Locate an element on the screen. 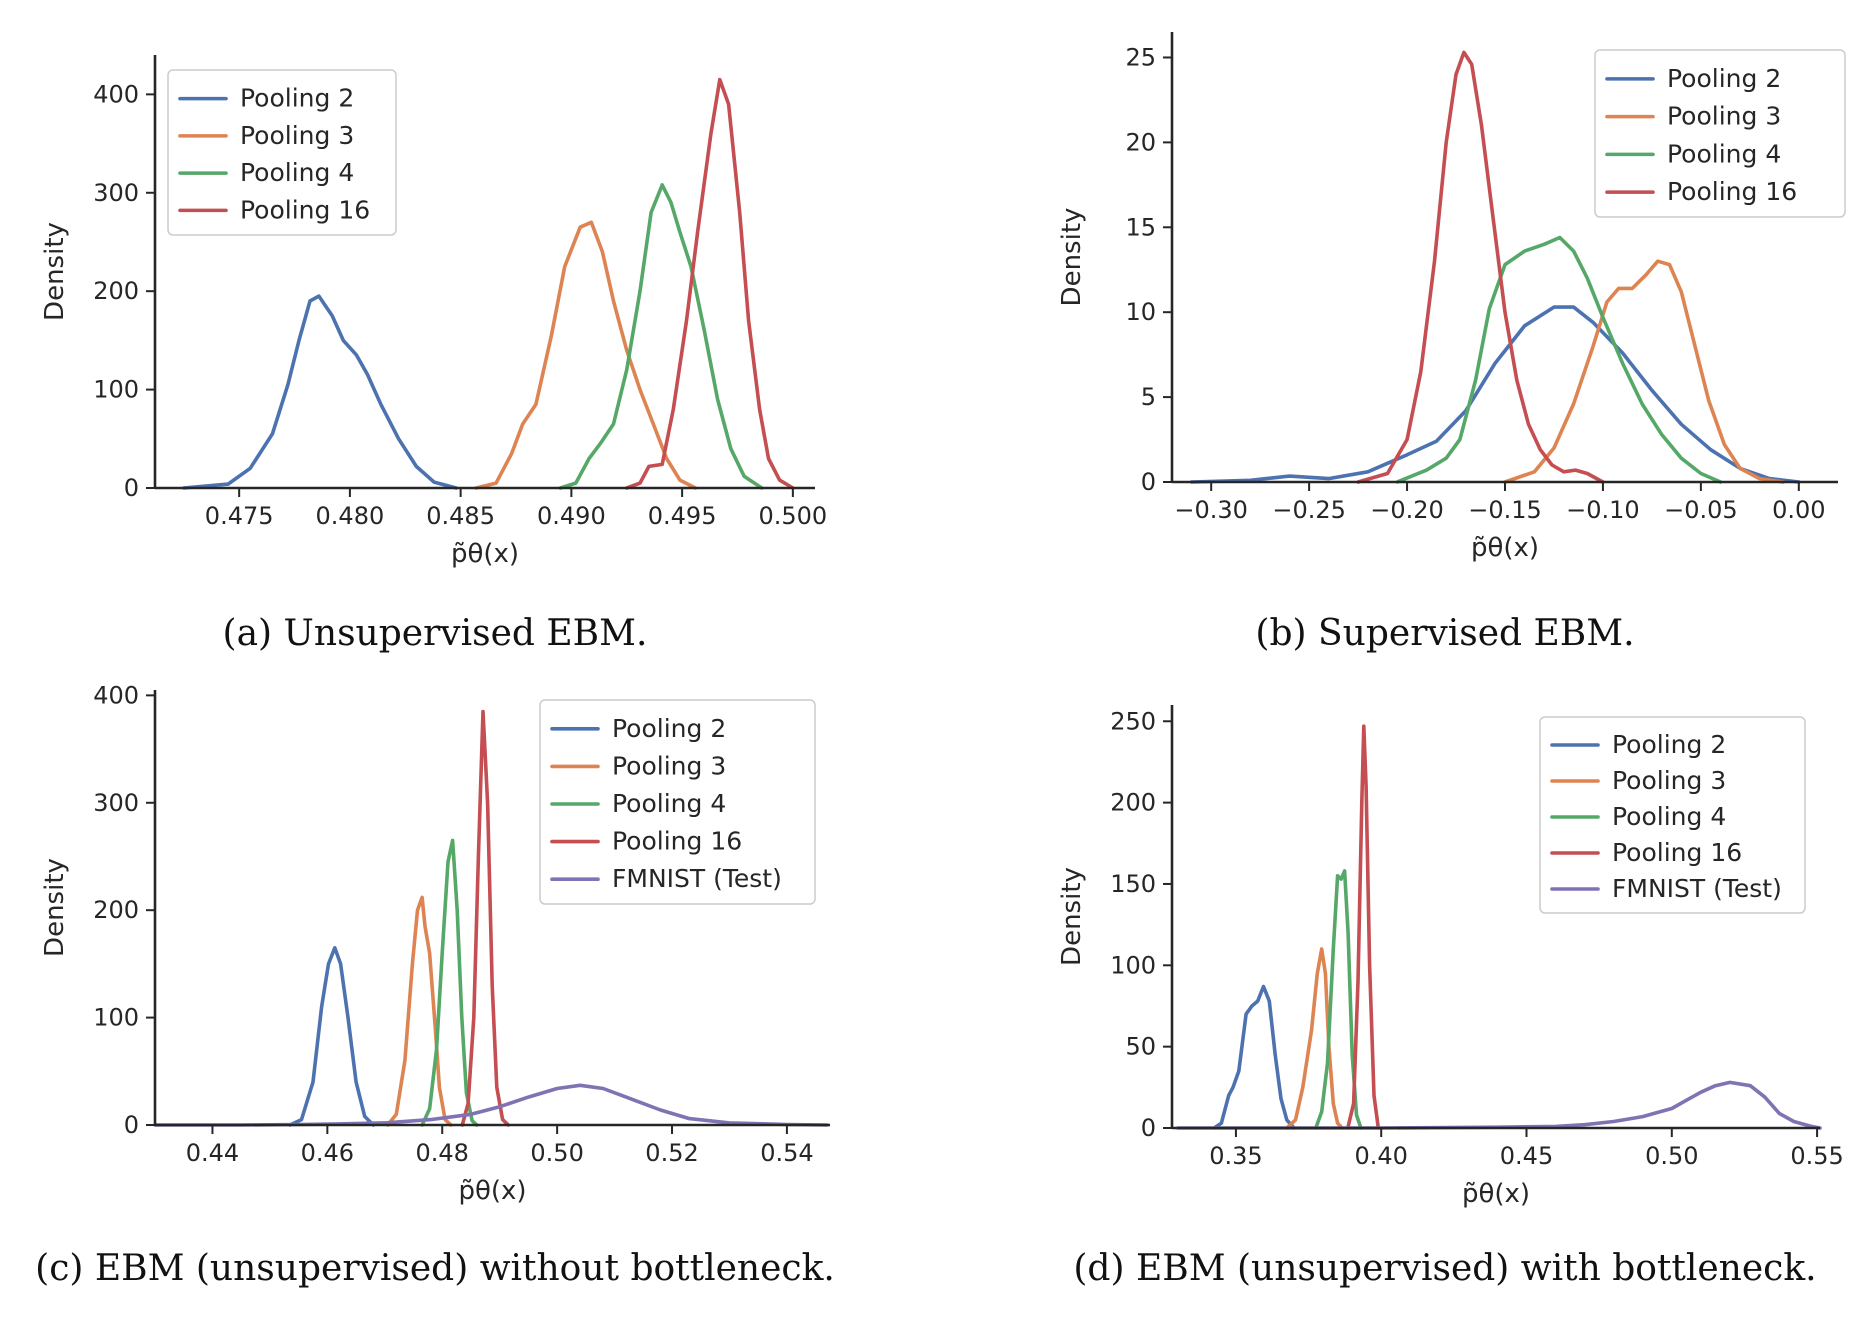 Image resolution: width=1859 pixels, height=1321 pixels. x-tick-label: −0.30 is located at coordinates (1211, 510).